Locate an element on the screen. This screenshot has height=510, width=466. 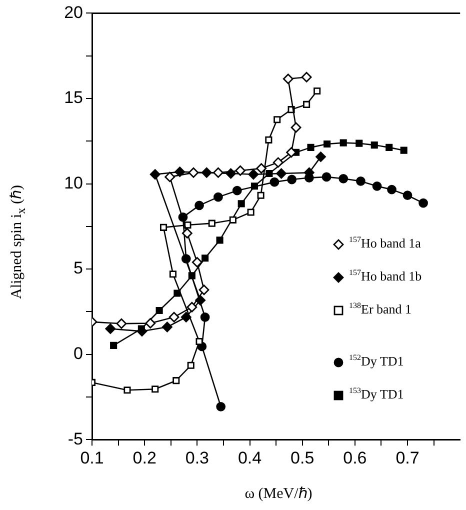
x-tick-label: 0.5 is located at coordinates (302, 458).